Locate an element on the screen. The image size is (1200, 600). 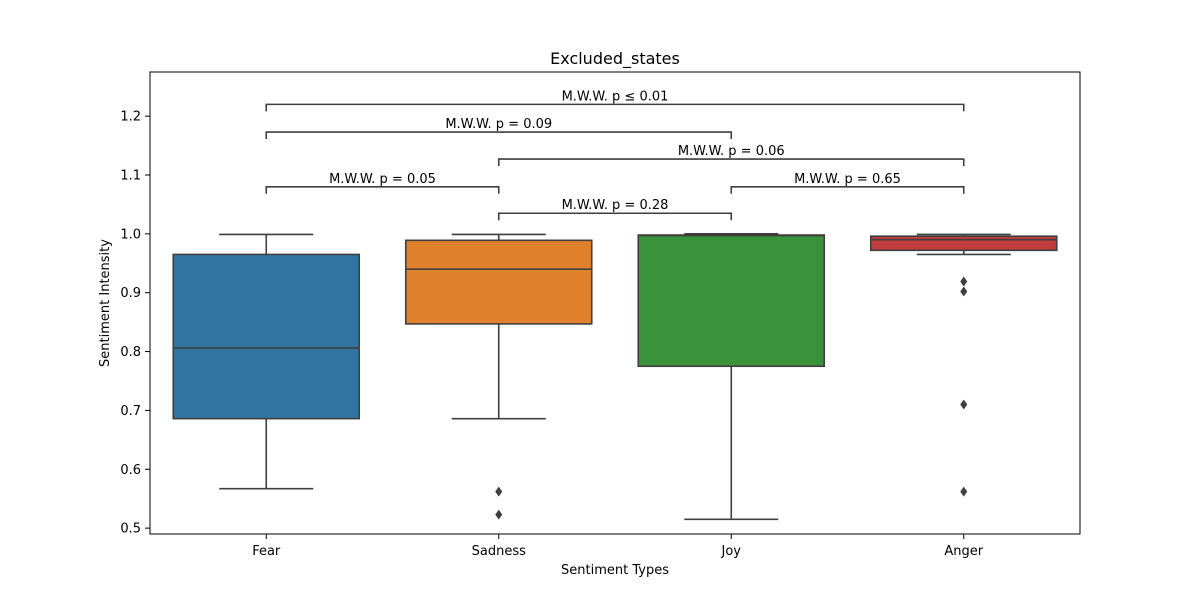
significance-annotation: M.W.W. p = 0.28 is located at coordinates (615, 209).